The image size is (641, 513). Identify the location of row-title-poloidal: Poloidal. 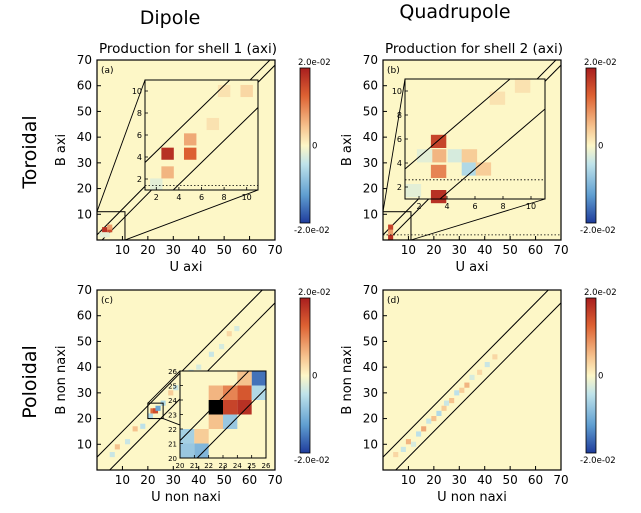
(30, 382).